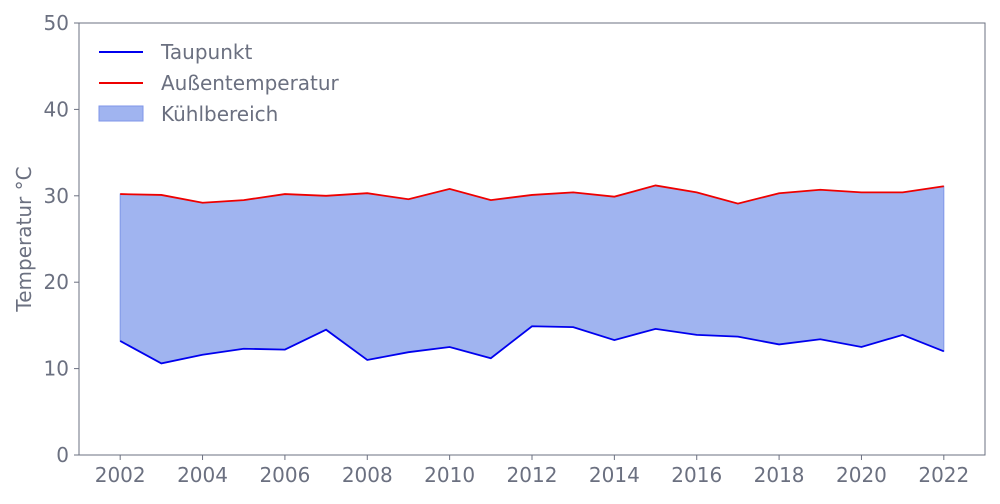 Image resolution: width=1000 pixels, height=504 pixels. What do you see at coordinates (532, 475) in the screenshot?
I see `x-tick-label: 2012` at bounding box center [532, 475].